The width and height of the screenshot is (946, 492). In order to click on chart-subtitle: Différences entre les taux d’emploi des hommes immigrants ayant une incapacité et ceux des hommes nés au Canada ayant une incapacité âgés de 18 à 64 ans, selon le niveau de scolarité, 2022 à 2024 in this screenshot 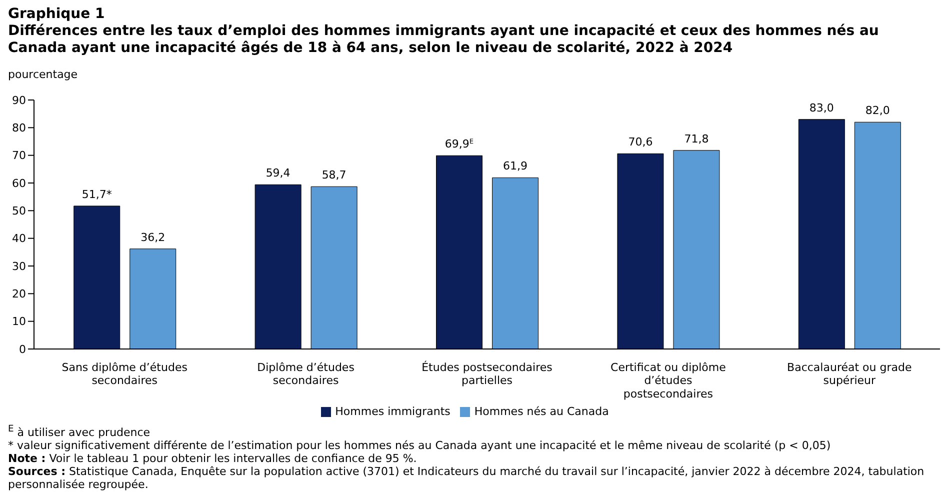, I will do `click(444, 40)`.